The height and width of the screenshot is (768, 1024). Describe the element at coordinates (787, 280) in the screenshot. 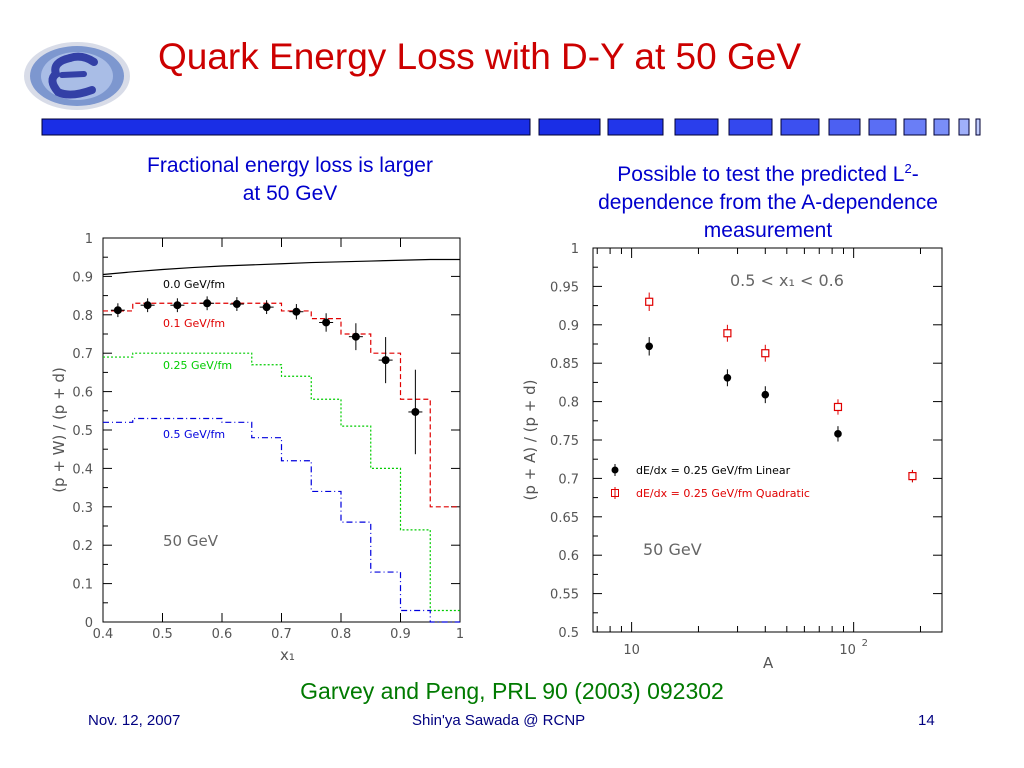

I see `right-range-label: 0.5 < x₁ < 0.6` at that location.